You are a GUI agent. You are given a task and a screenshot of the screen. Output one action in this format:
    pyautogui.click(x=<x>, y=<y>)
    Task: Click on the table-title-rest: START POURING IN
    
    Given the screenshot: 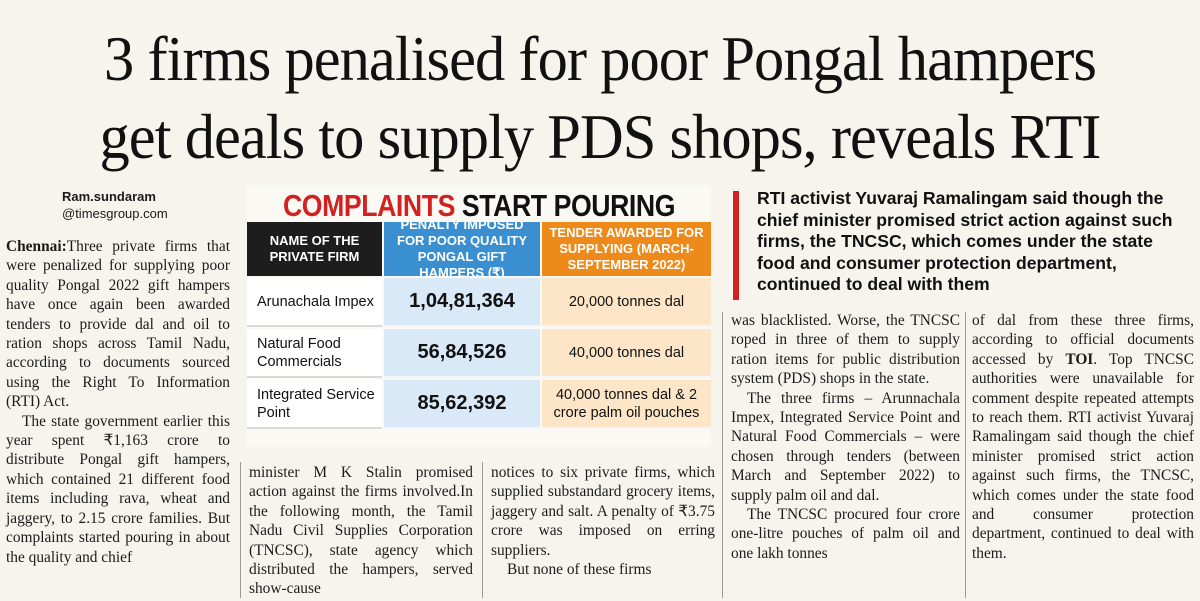 What is the action you would take?
    pyautogui.click(x=568, y=223)
    